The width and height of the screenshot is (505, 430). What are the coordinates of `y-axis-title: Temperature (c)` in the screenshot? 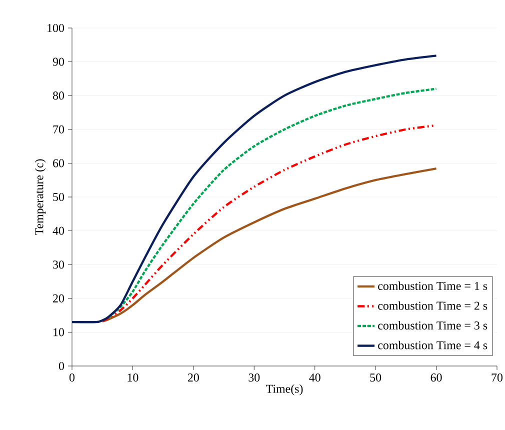 It's located at (40, 197).